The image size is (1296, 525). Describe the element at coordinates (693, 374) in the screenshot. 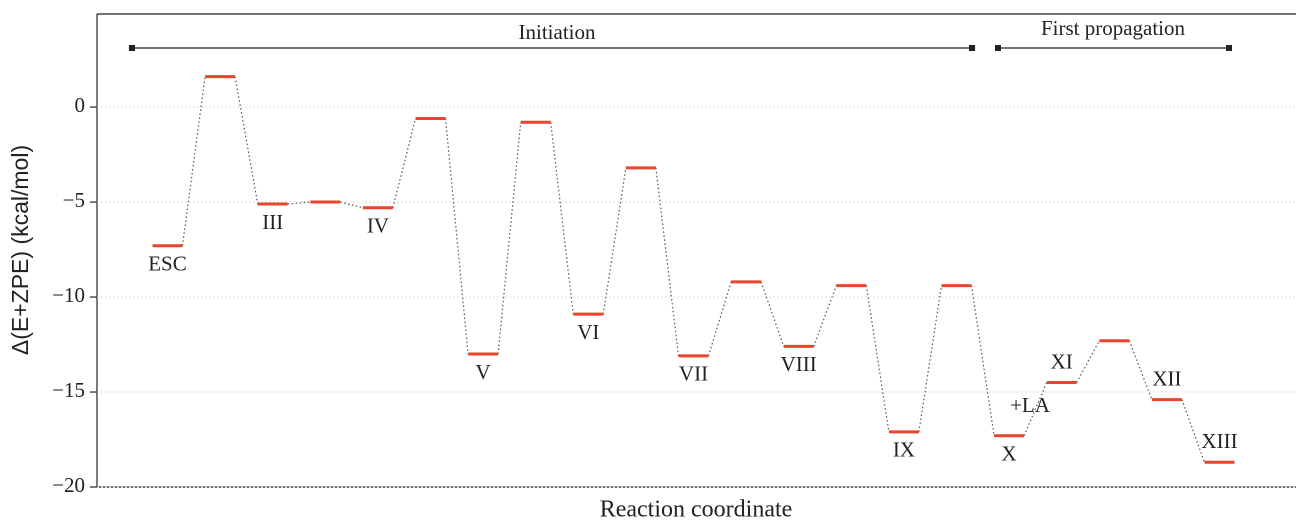

I see `state-label: VII` at that location.